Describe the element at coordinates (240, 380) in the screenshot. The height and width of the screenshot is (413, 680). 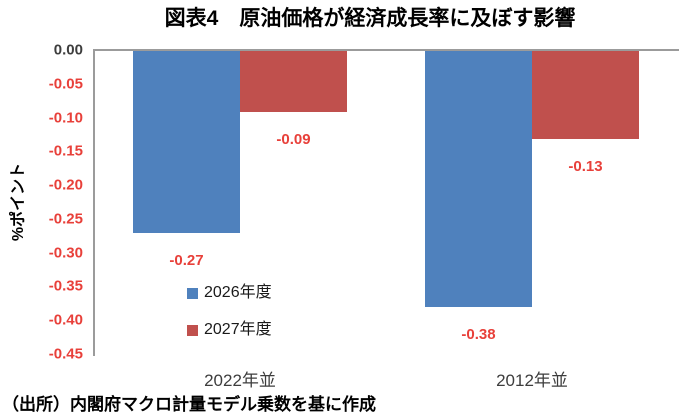
I see `category-label-1: 2022年並` at that location.